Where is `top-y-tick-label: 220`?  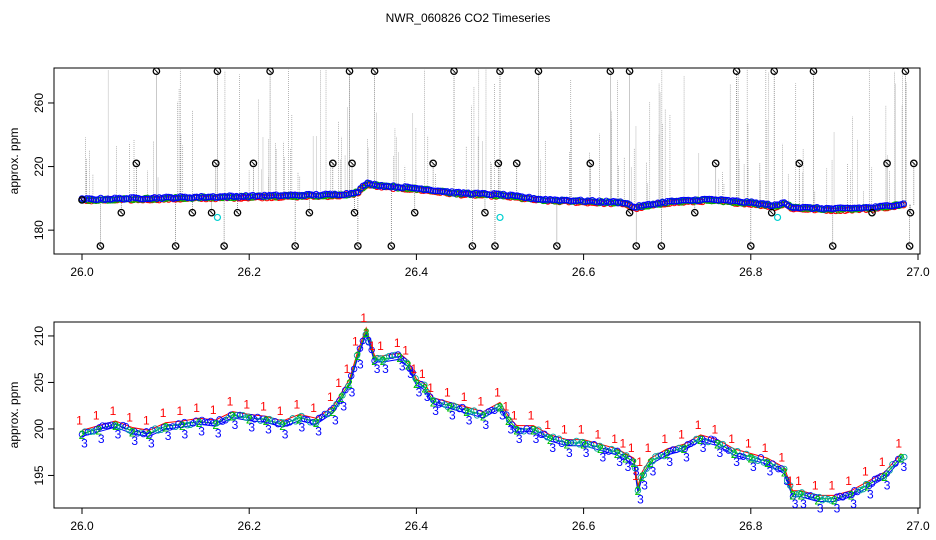
top-y-tick-label: 220 is located at coordinates (39, 166).